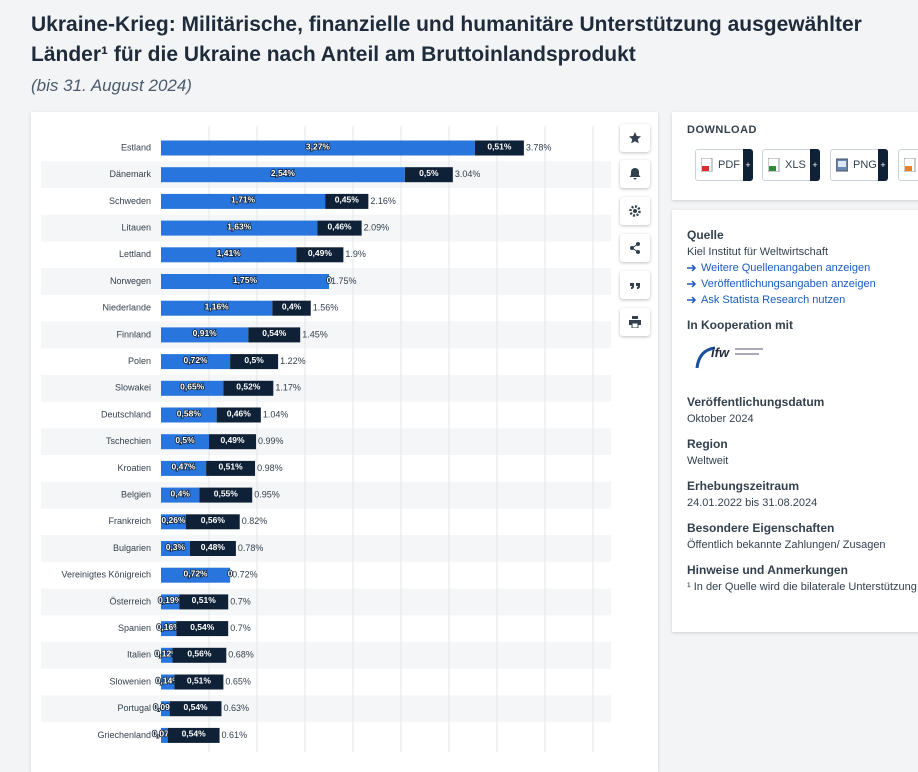  I want to click on category-label: Kroatien, so click(134, 468).